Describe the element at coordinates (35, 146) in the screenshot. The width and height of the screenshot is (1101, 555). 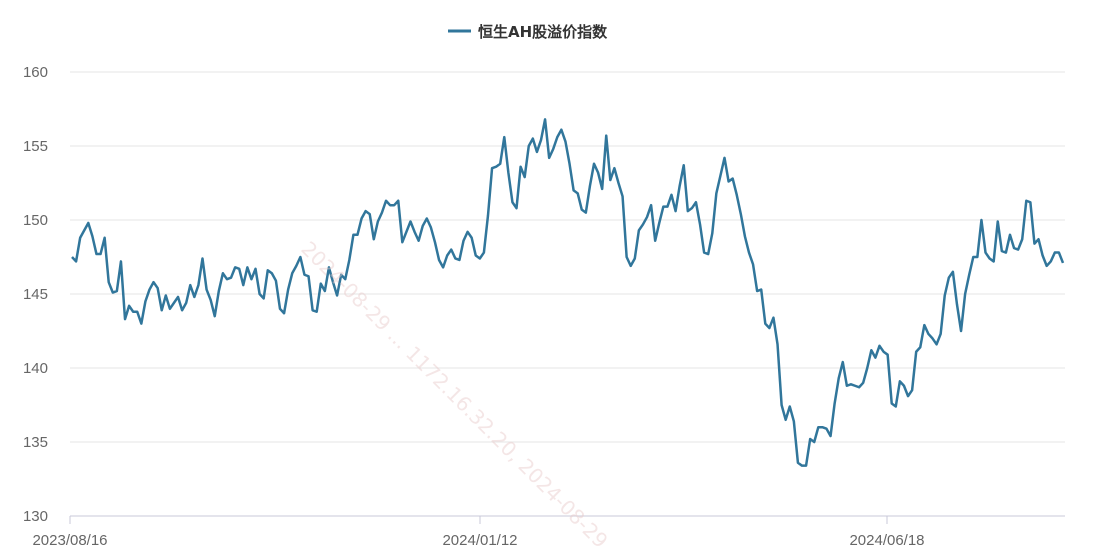
I see `y-tick-label: 155` at that location.